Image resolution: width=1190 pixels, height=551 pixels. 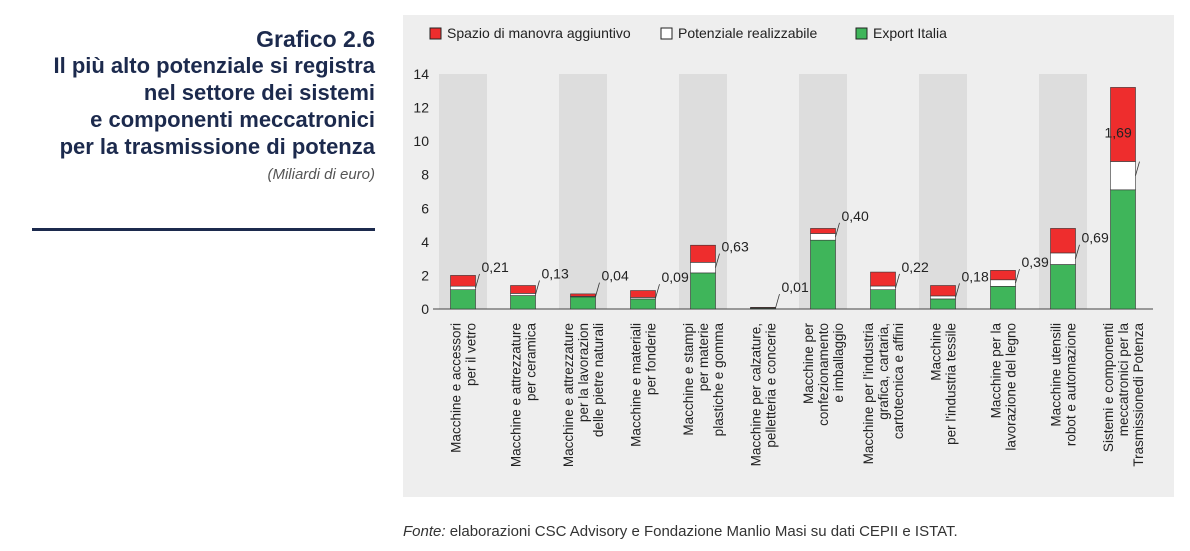 What do you see at coordinates (975, 276) in the screenshot?
I see `data-label: 0,18` at bounding box center [975, 276].